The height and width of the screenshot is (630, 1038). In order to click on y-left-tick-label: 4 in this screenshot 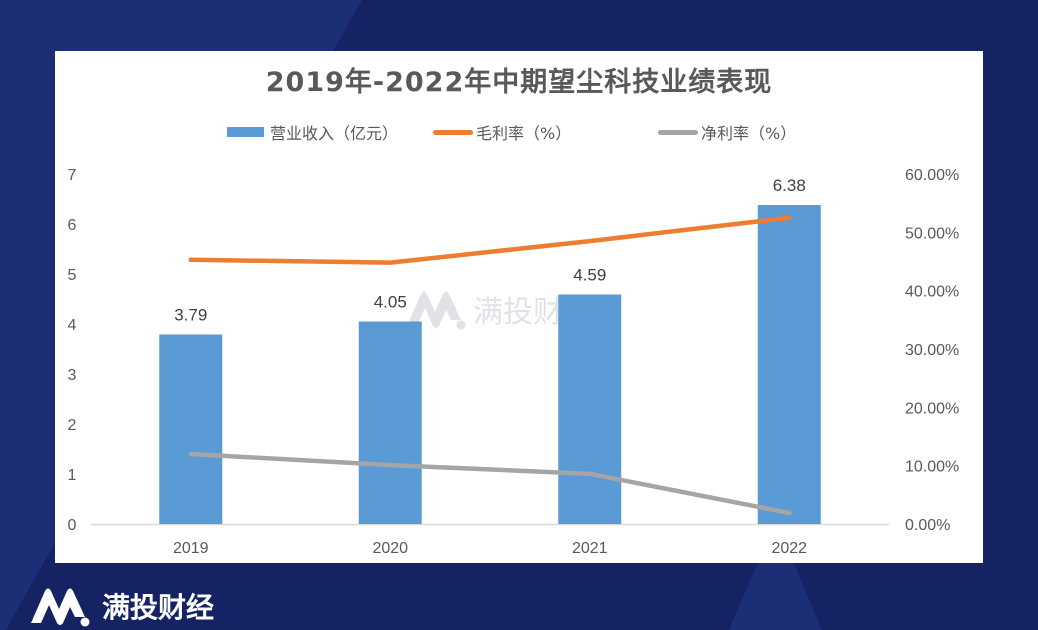, I will do `click(72, 325)`.